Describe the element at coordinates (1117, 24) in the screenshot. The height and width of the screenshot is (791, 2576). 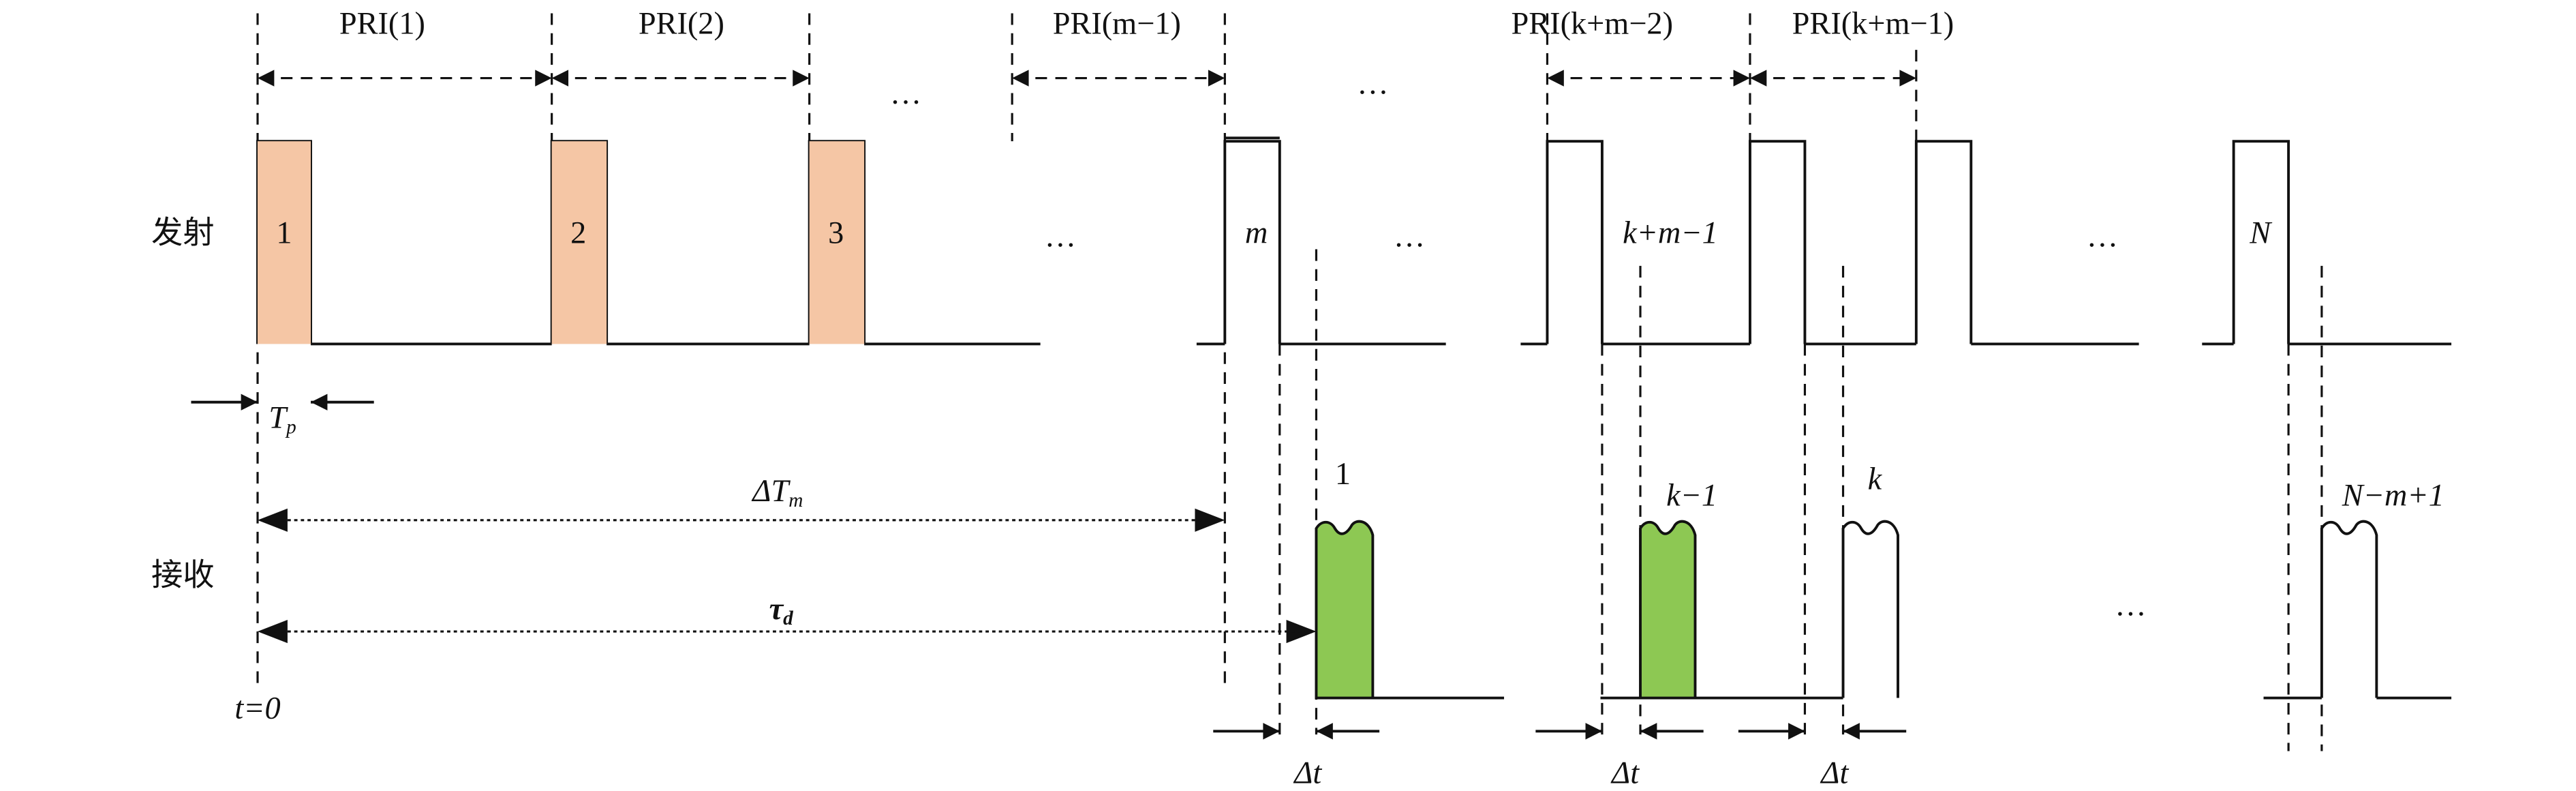
I see `interval-label: PRI(m−1)` at that location.